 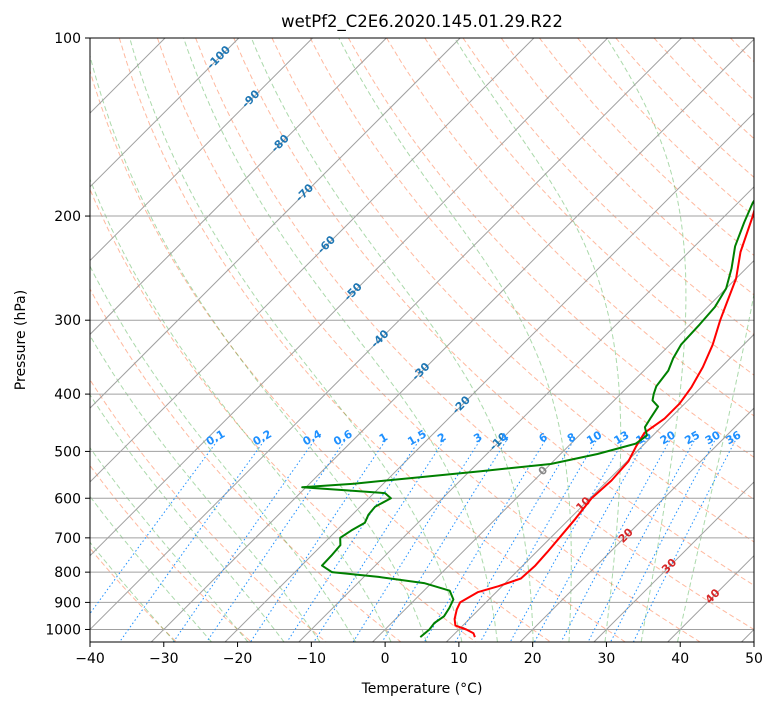 What do you see at coordinates (422, 22) in the screenshot?
I see `chart-title: wetPf2_C2E6.2020.145.01.29.R22` at bounding box center [422, 22].